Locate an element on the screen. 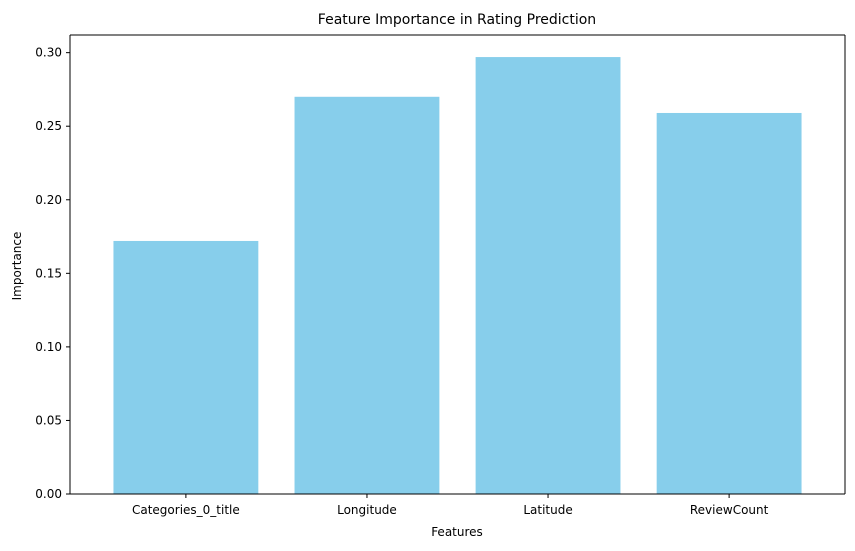  y-tick-label: 0.20 is located at coordinates (48, 200).